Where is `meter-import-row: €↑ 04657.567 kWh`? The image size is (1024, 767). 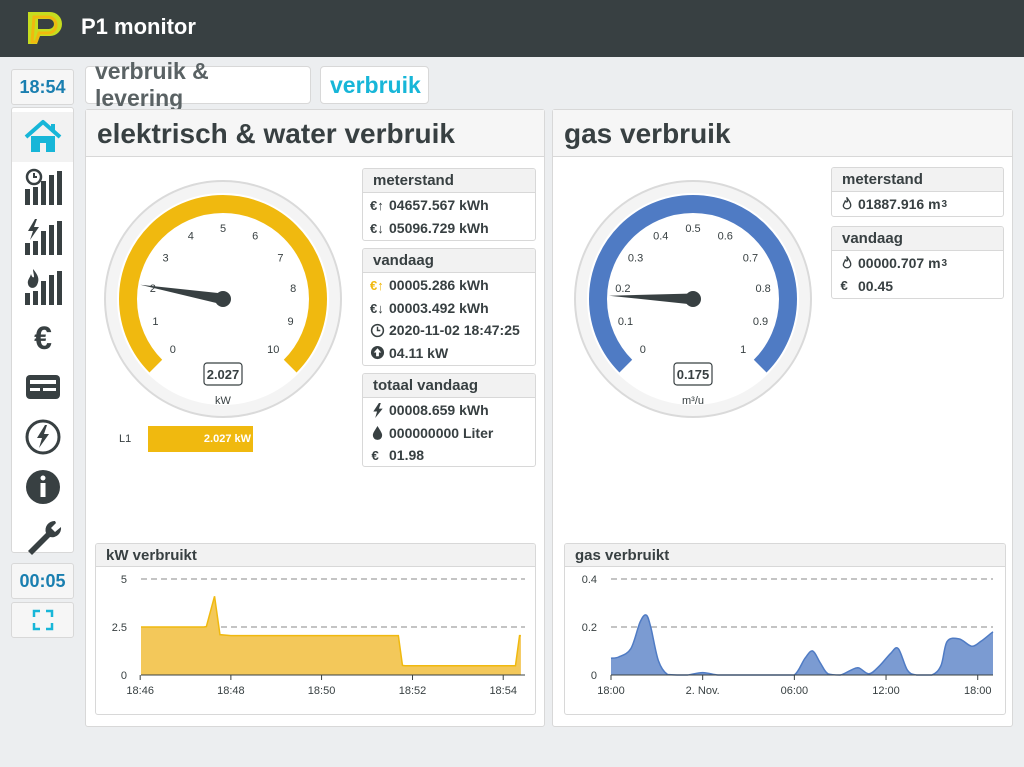 meter-import-row: €↑ 04657.567 kWh is located at coordinates (429, 205).